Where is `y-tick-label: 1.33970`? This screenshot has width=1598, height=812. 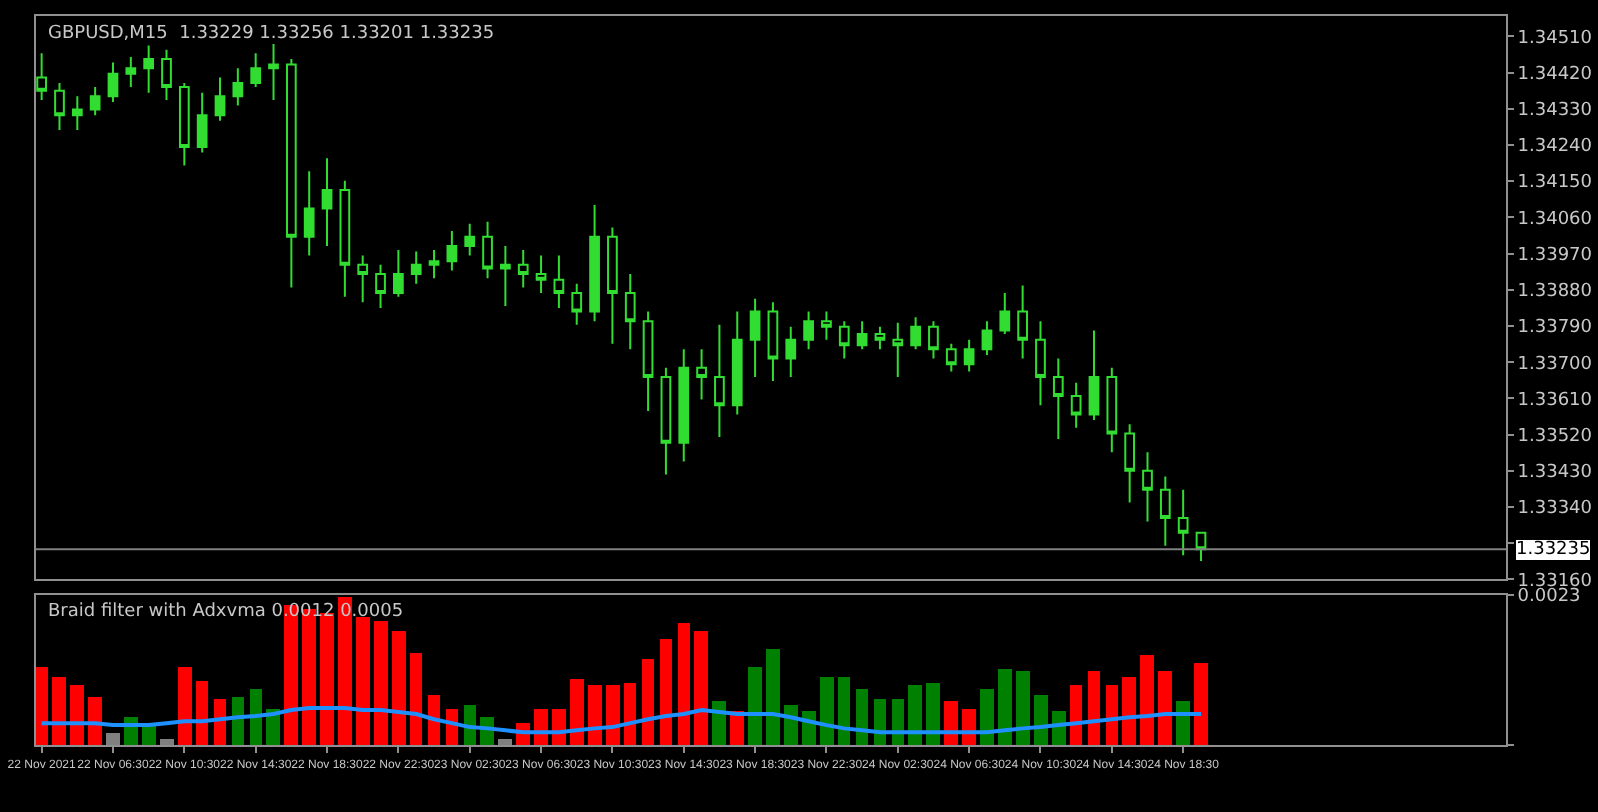
y-tick-label: 1.33970 is located at coordinates (1555, 255).